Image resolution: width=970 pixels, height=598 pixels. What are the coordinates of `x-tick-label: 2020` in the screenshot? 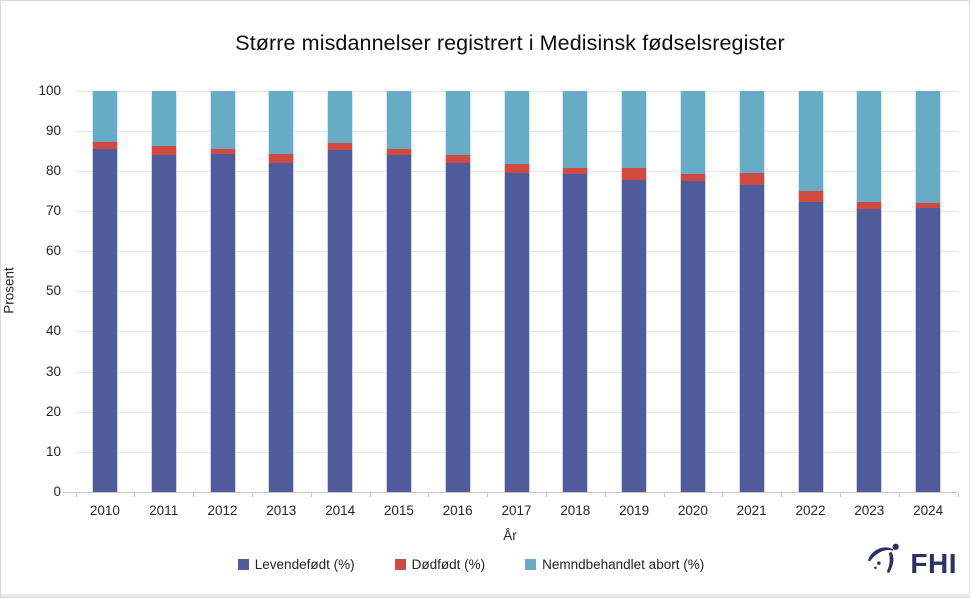 It's located at (692, 510).